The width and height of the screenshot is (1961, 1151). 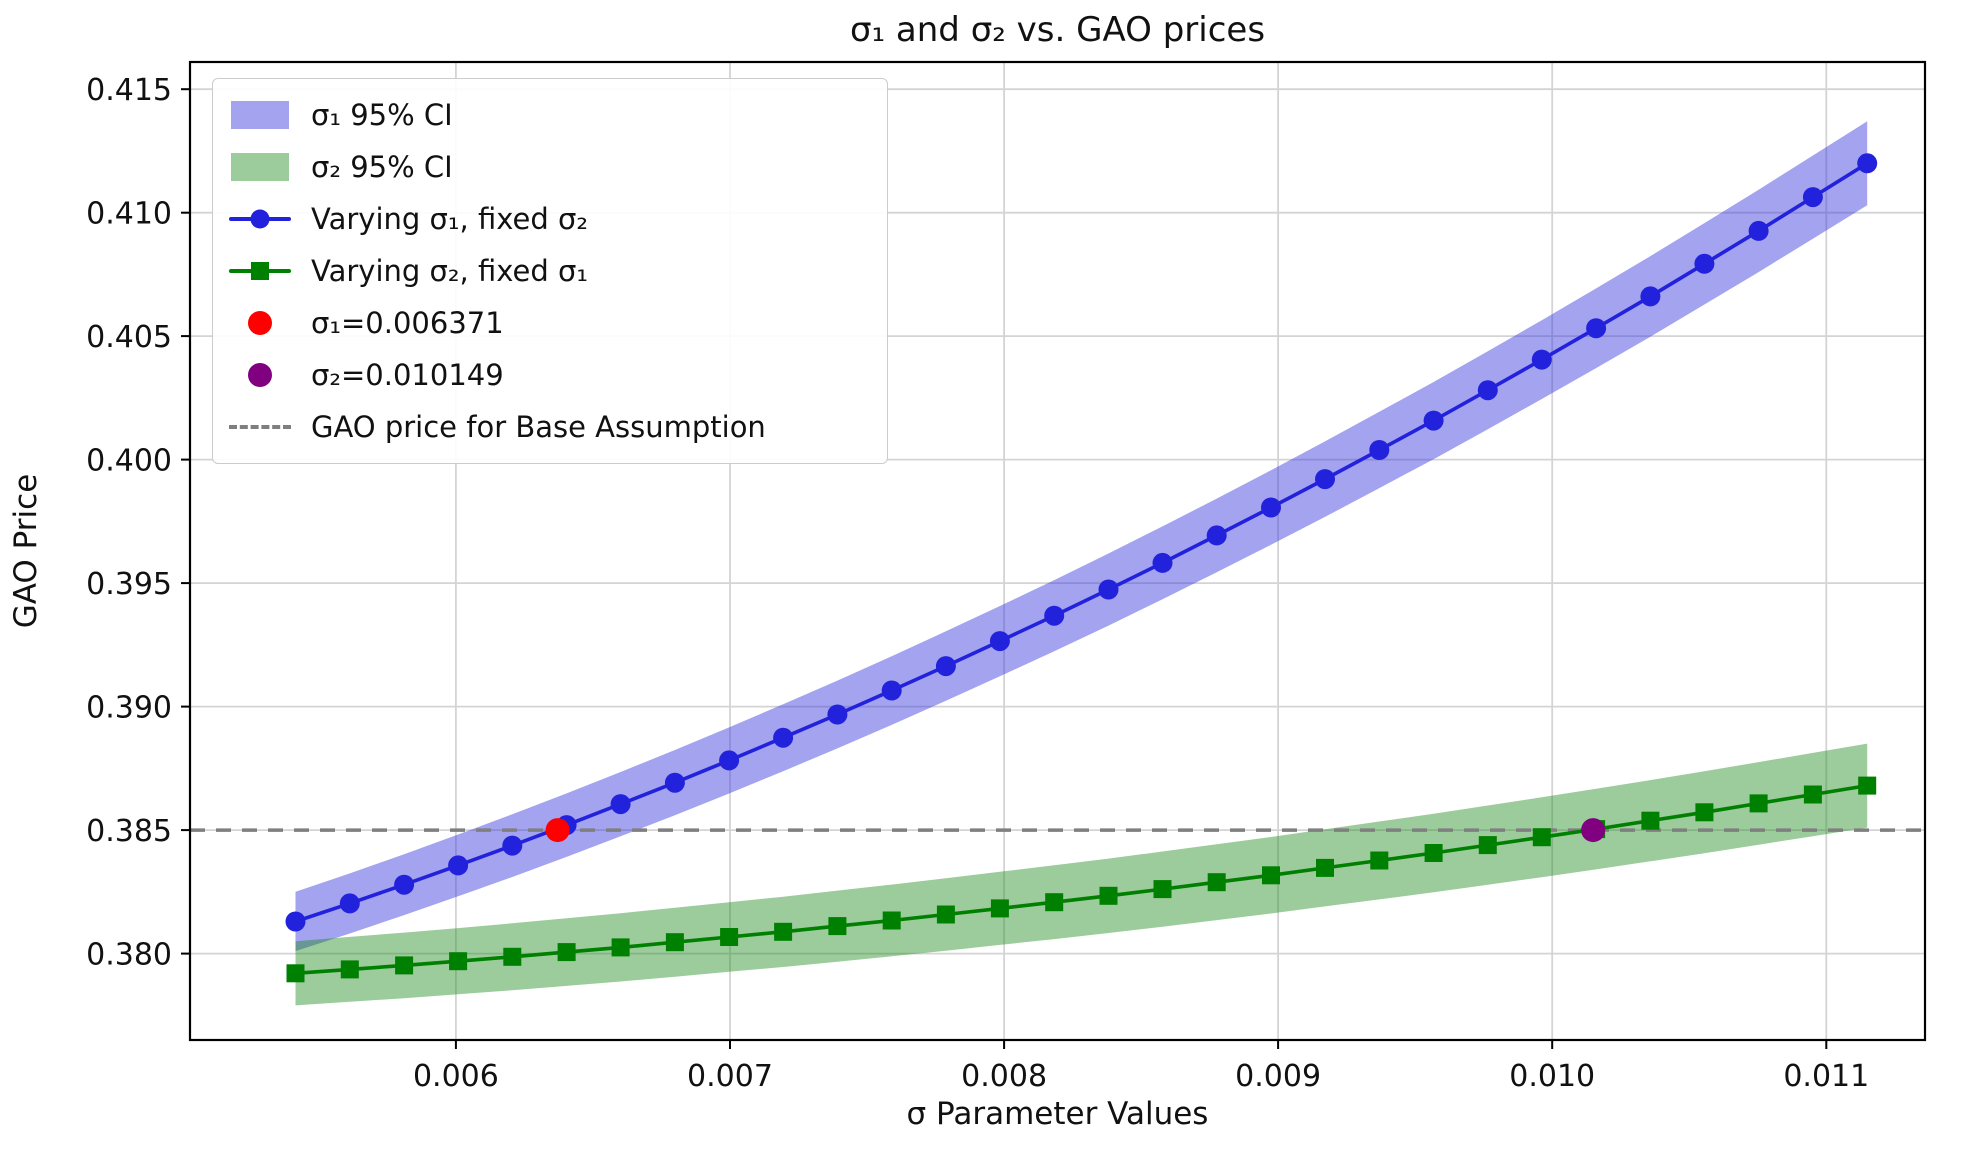 I want to click on legend-item-label: Varying σ₂, fixed σ₁, so click(x=449, y=271).